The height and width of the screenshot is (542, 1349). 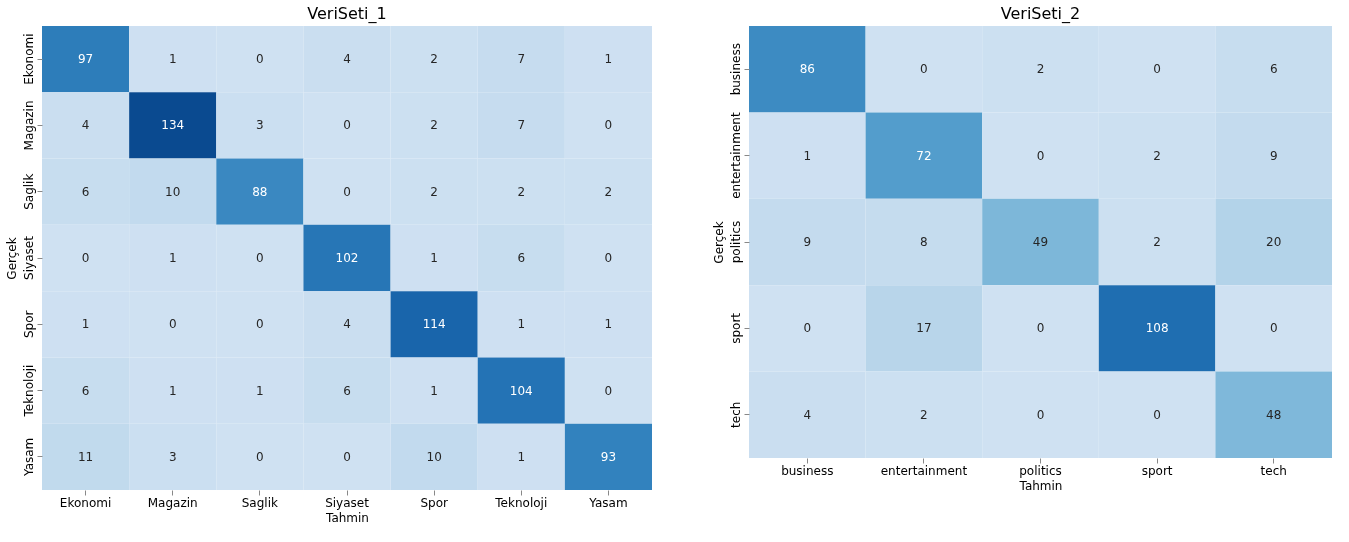 I want to click on y-tick-label: Ekonomi, so click(x=28, y=59).